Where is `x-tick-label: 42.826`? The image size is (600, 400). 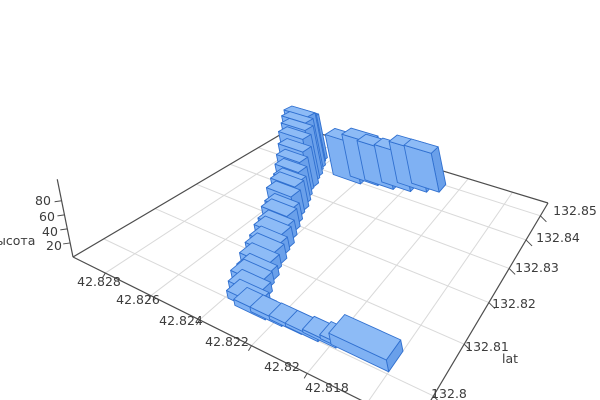
x-tick-label: 42.826 is located at coordinates (138, 299).